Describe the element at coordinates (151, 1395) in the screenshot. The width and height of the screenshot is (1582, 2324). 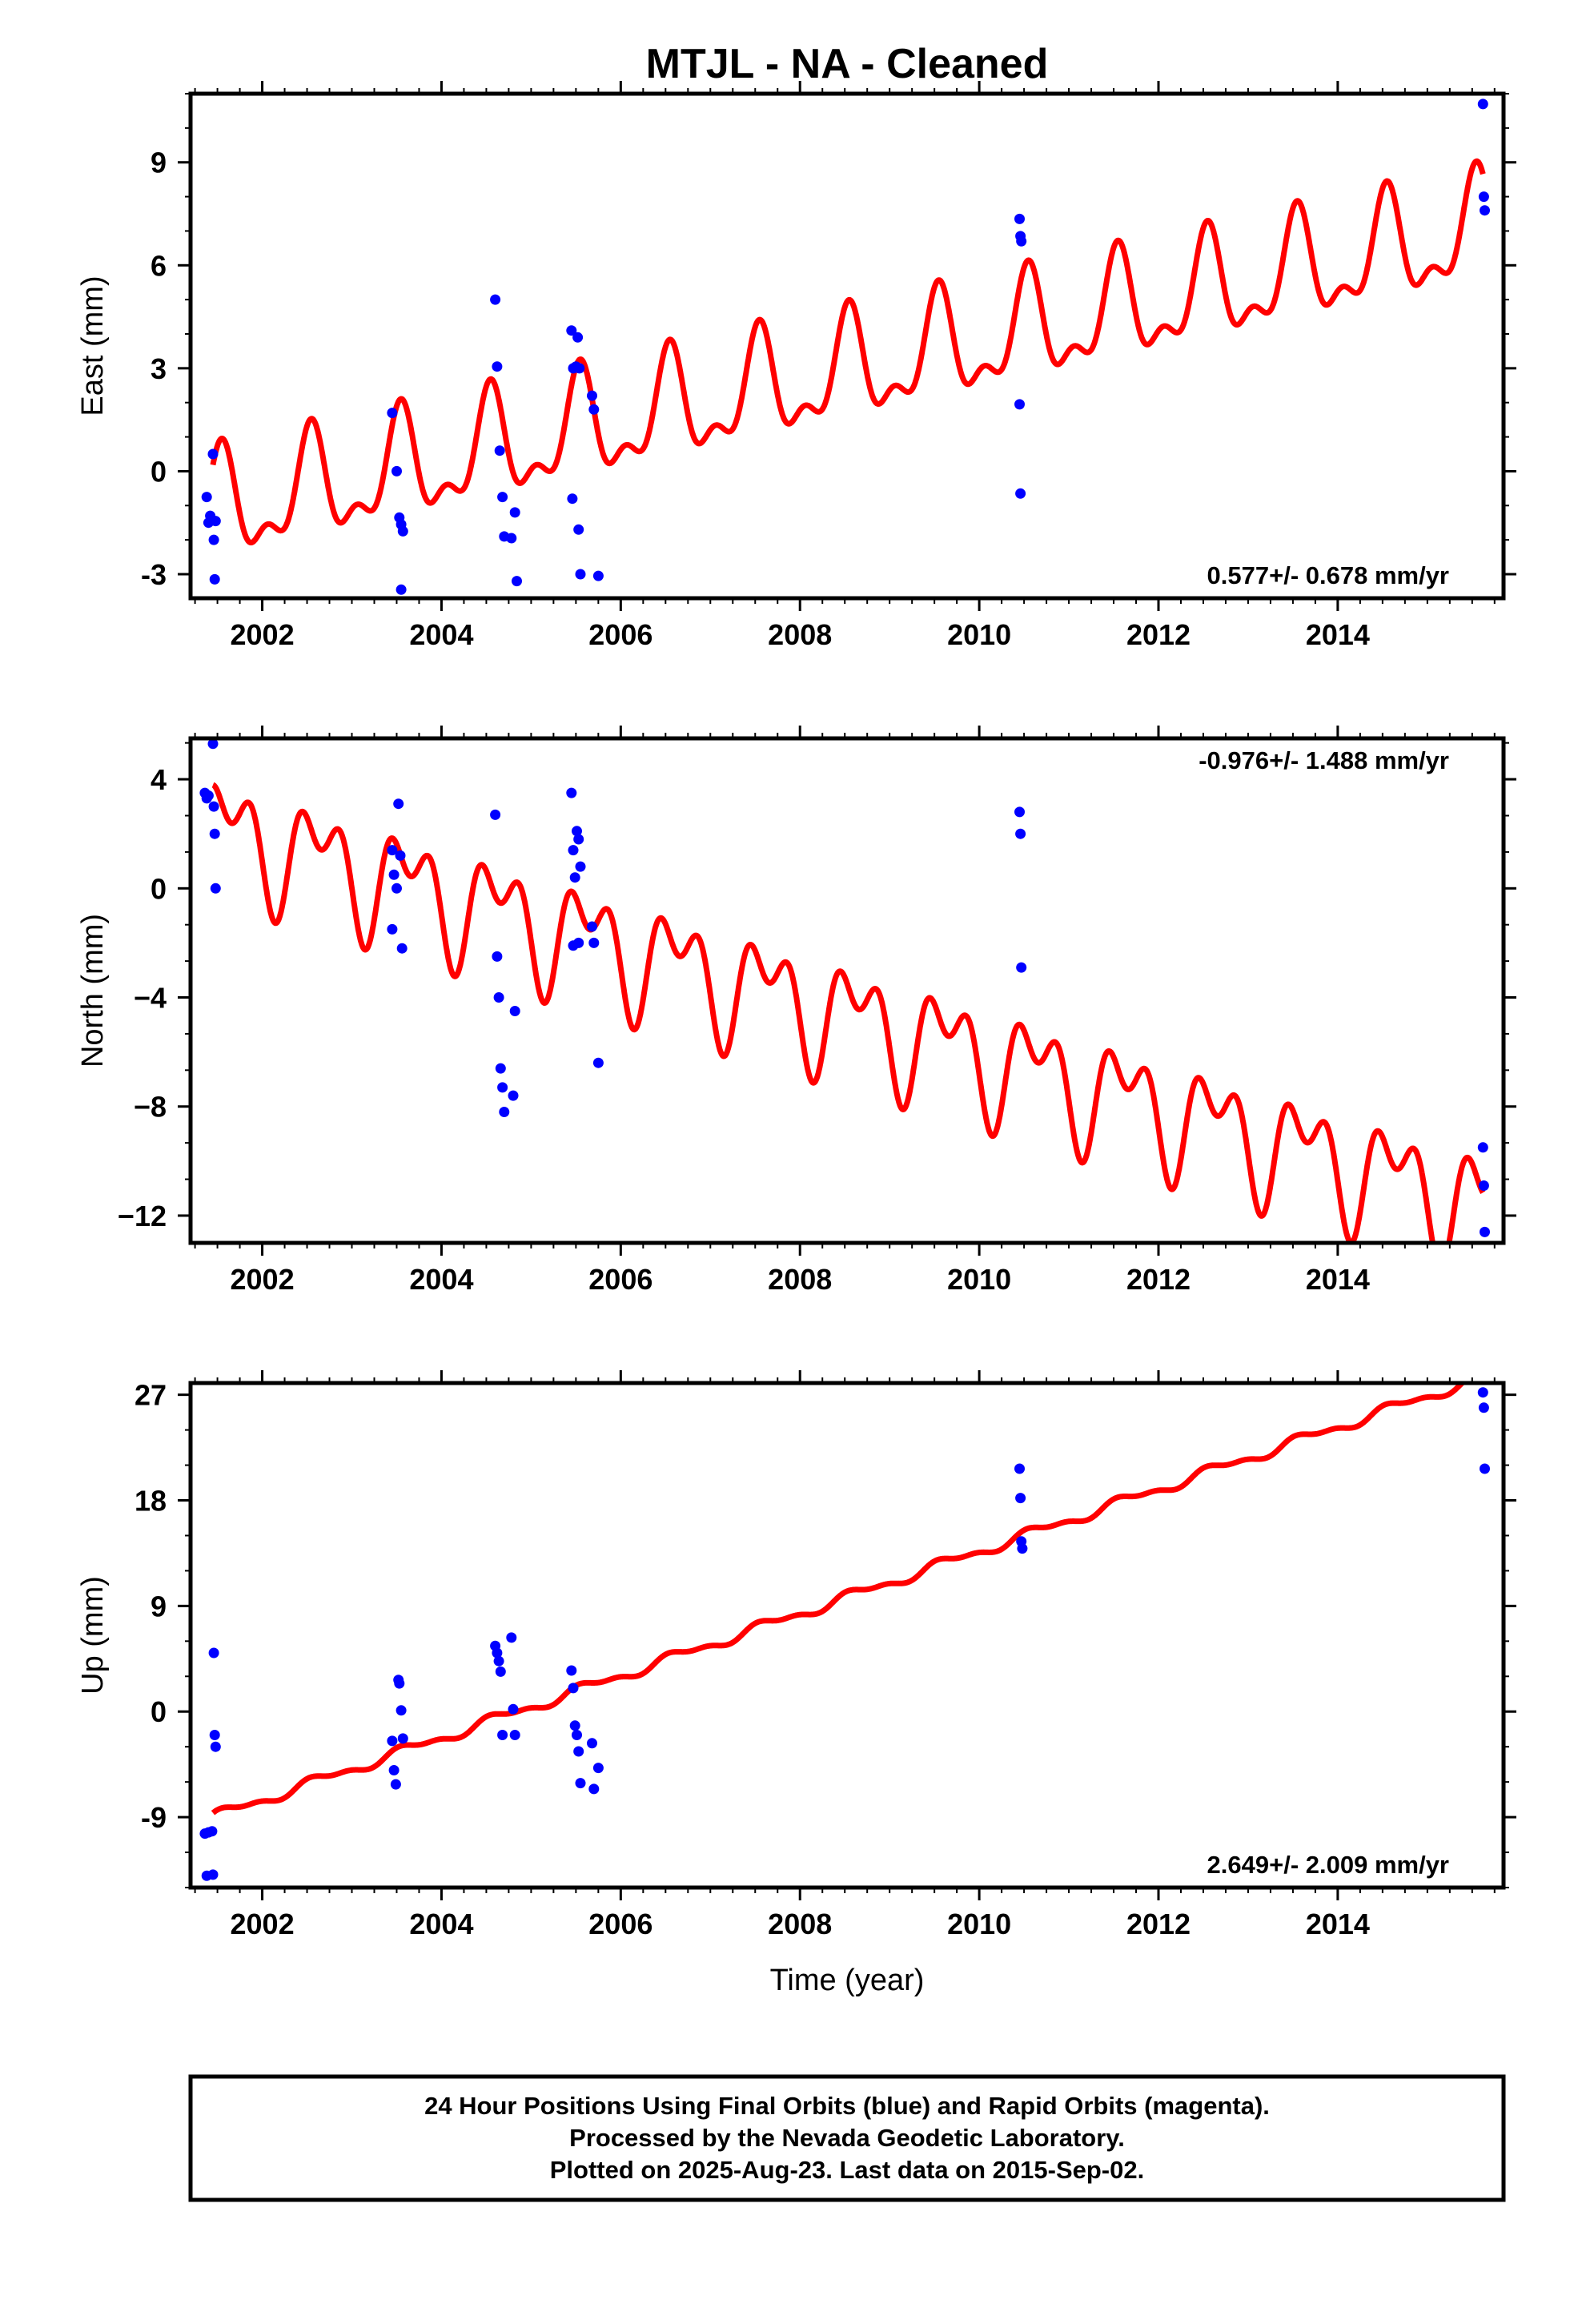
I see `y-tick-label: 27` at that location.